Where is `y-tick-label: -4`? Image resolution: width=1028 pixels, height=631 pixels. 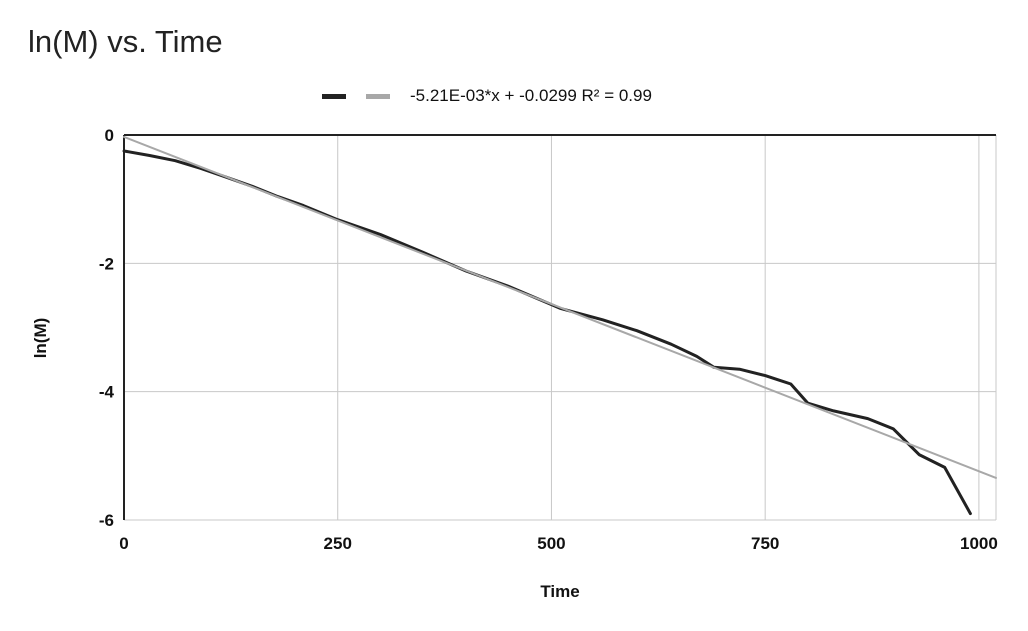
y-tick-label: -4 is located at coordinates (107, 392).